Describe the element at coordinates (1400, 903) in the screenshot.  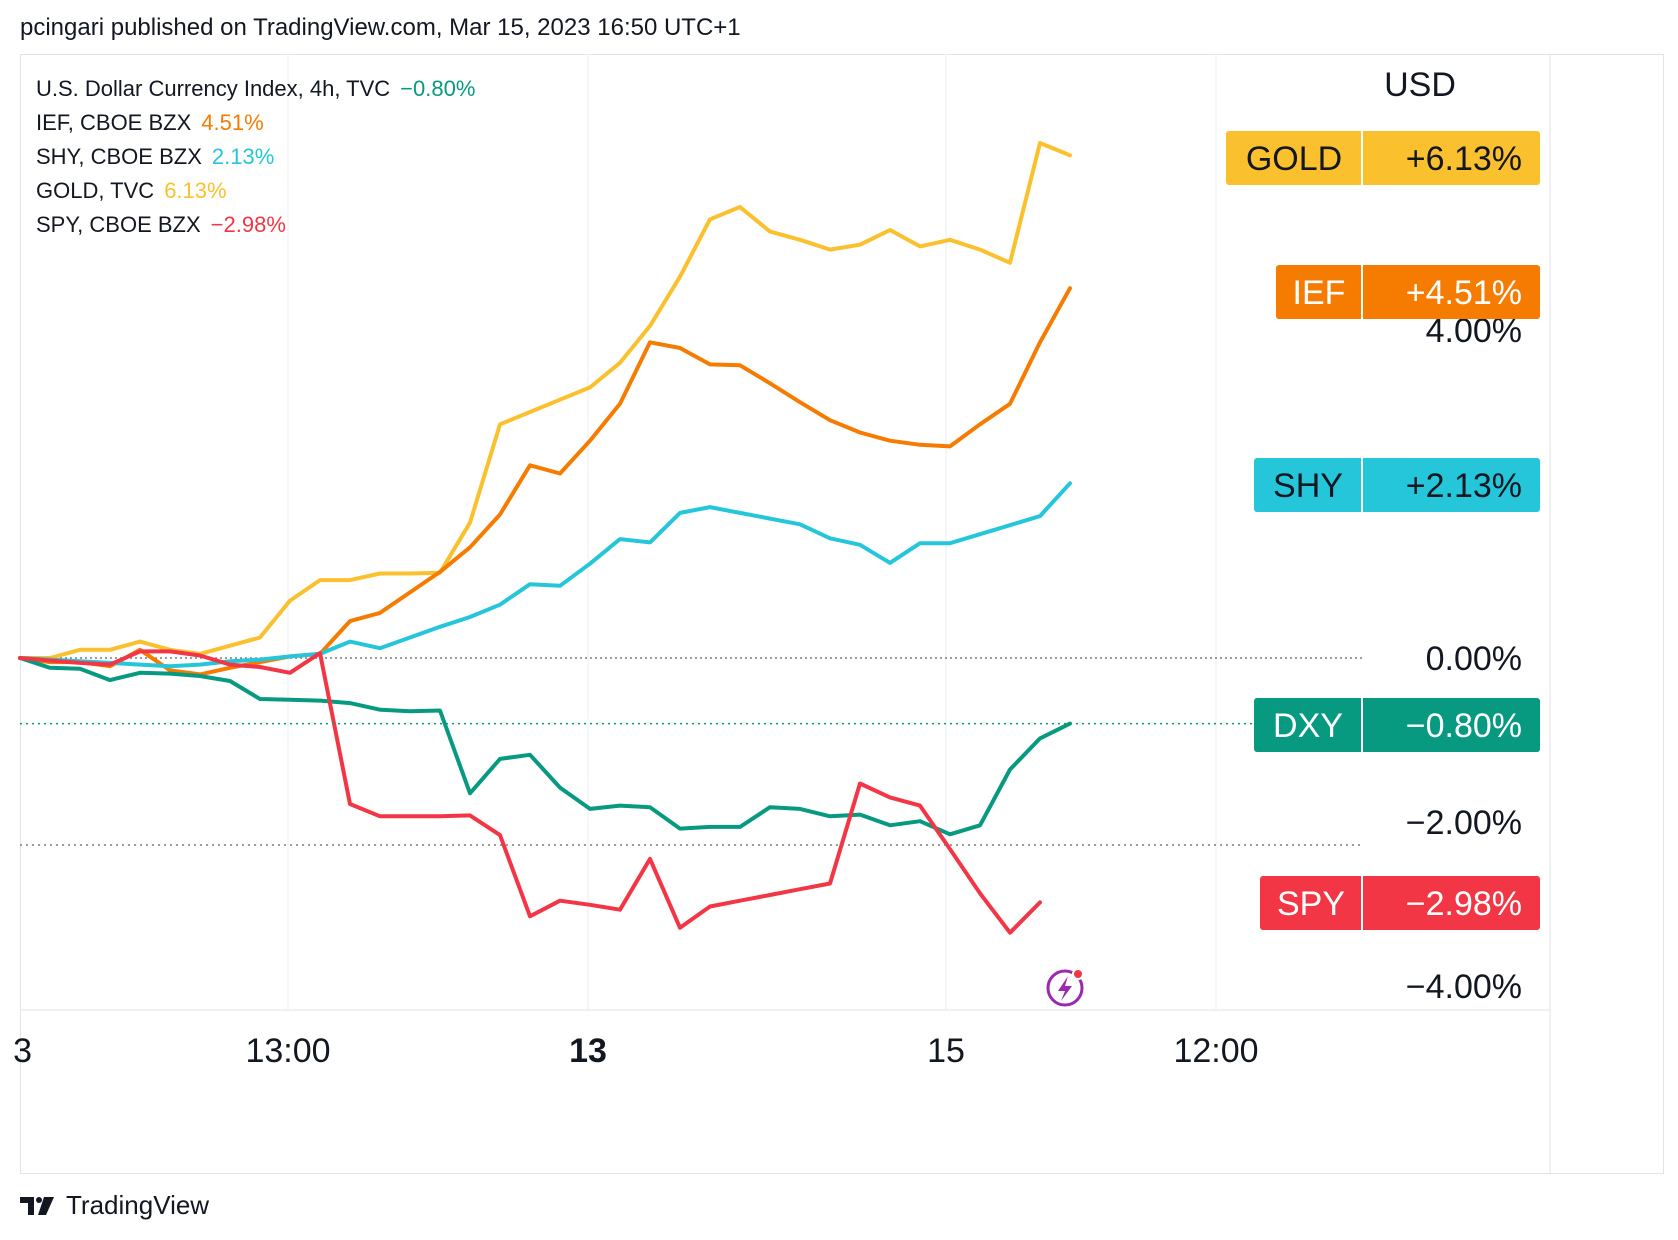
I see `price-badge-spy` at that location.